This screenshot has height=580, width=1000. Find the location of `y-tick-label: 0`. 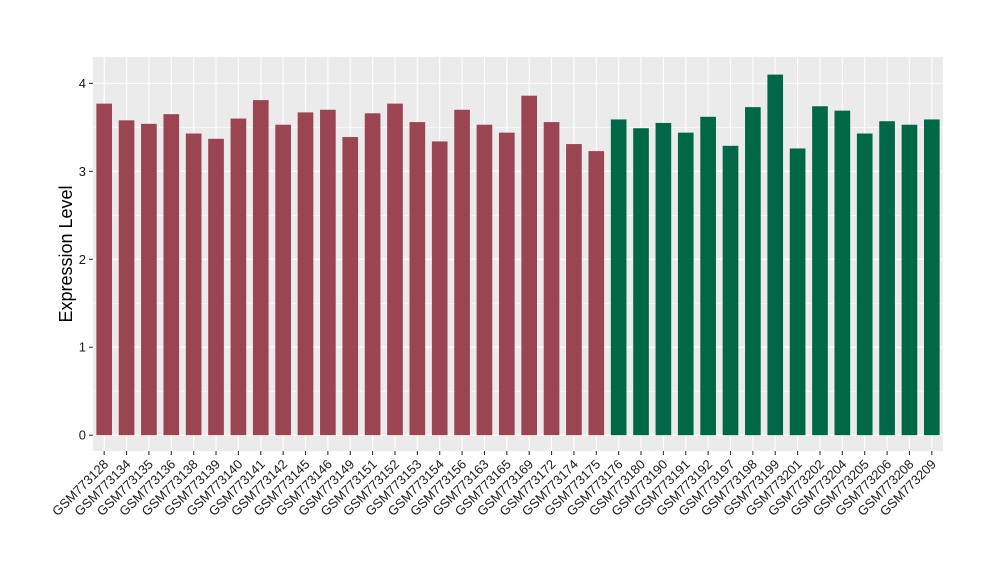

y-tick-label: 0 is located at coordinates (82, 435).